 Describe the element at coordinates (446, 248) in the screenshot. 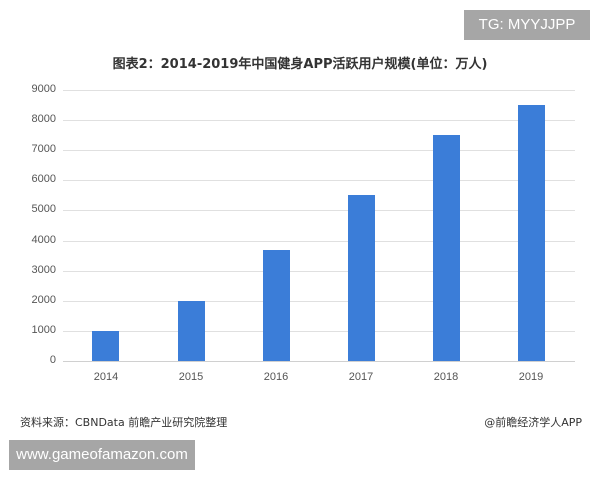

I see `bar-2018` at that location.